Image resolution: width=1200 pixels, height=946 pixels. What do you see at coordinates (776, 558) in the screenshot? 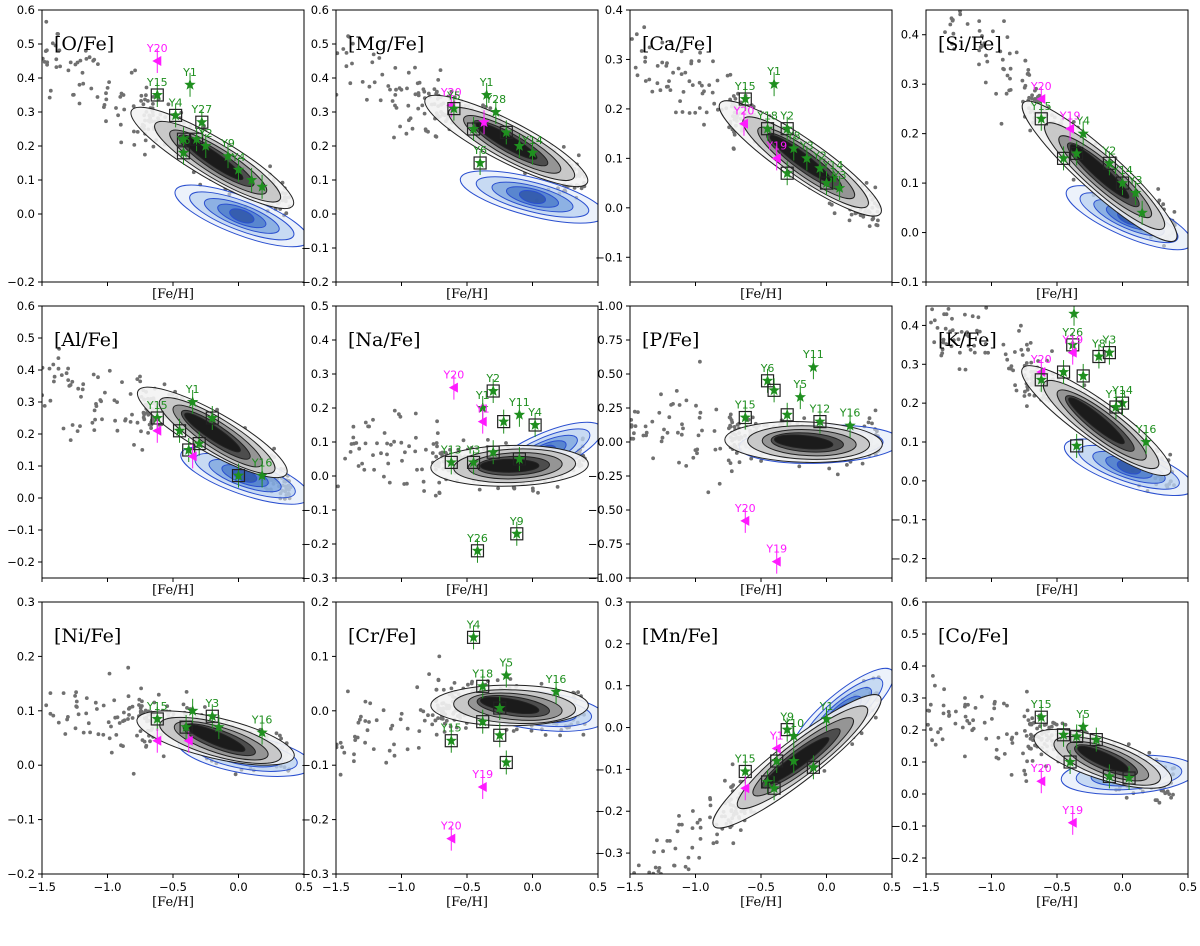
I see `program-star: Y19` at bounding box center [776, 558].